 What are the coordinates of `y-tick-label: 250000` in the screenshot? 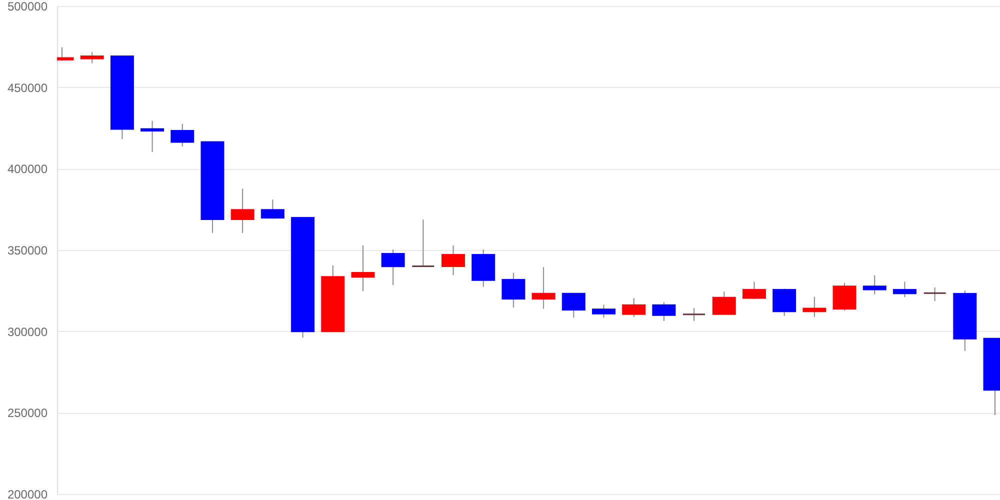 It's located at (27, 413).